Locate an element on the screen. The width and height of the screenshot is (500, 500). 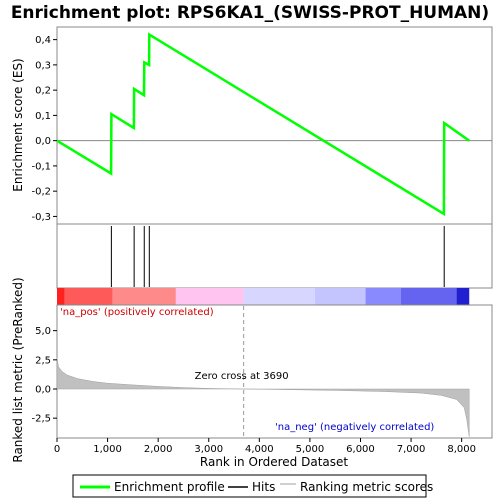
metric-ytick-label: 5,0 is located at coordinates (43, 331).